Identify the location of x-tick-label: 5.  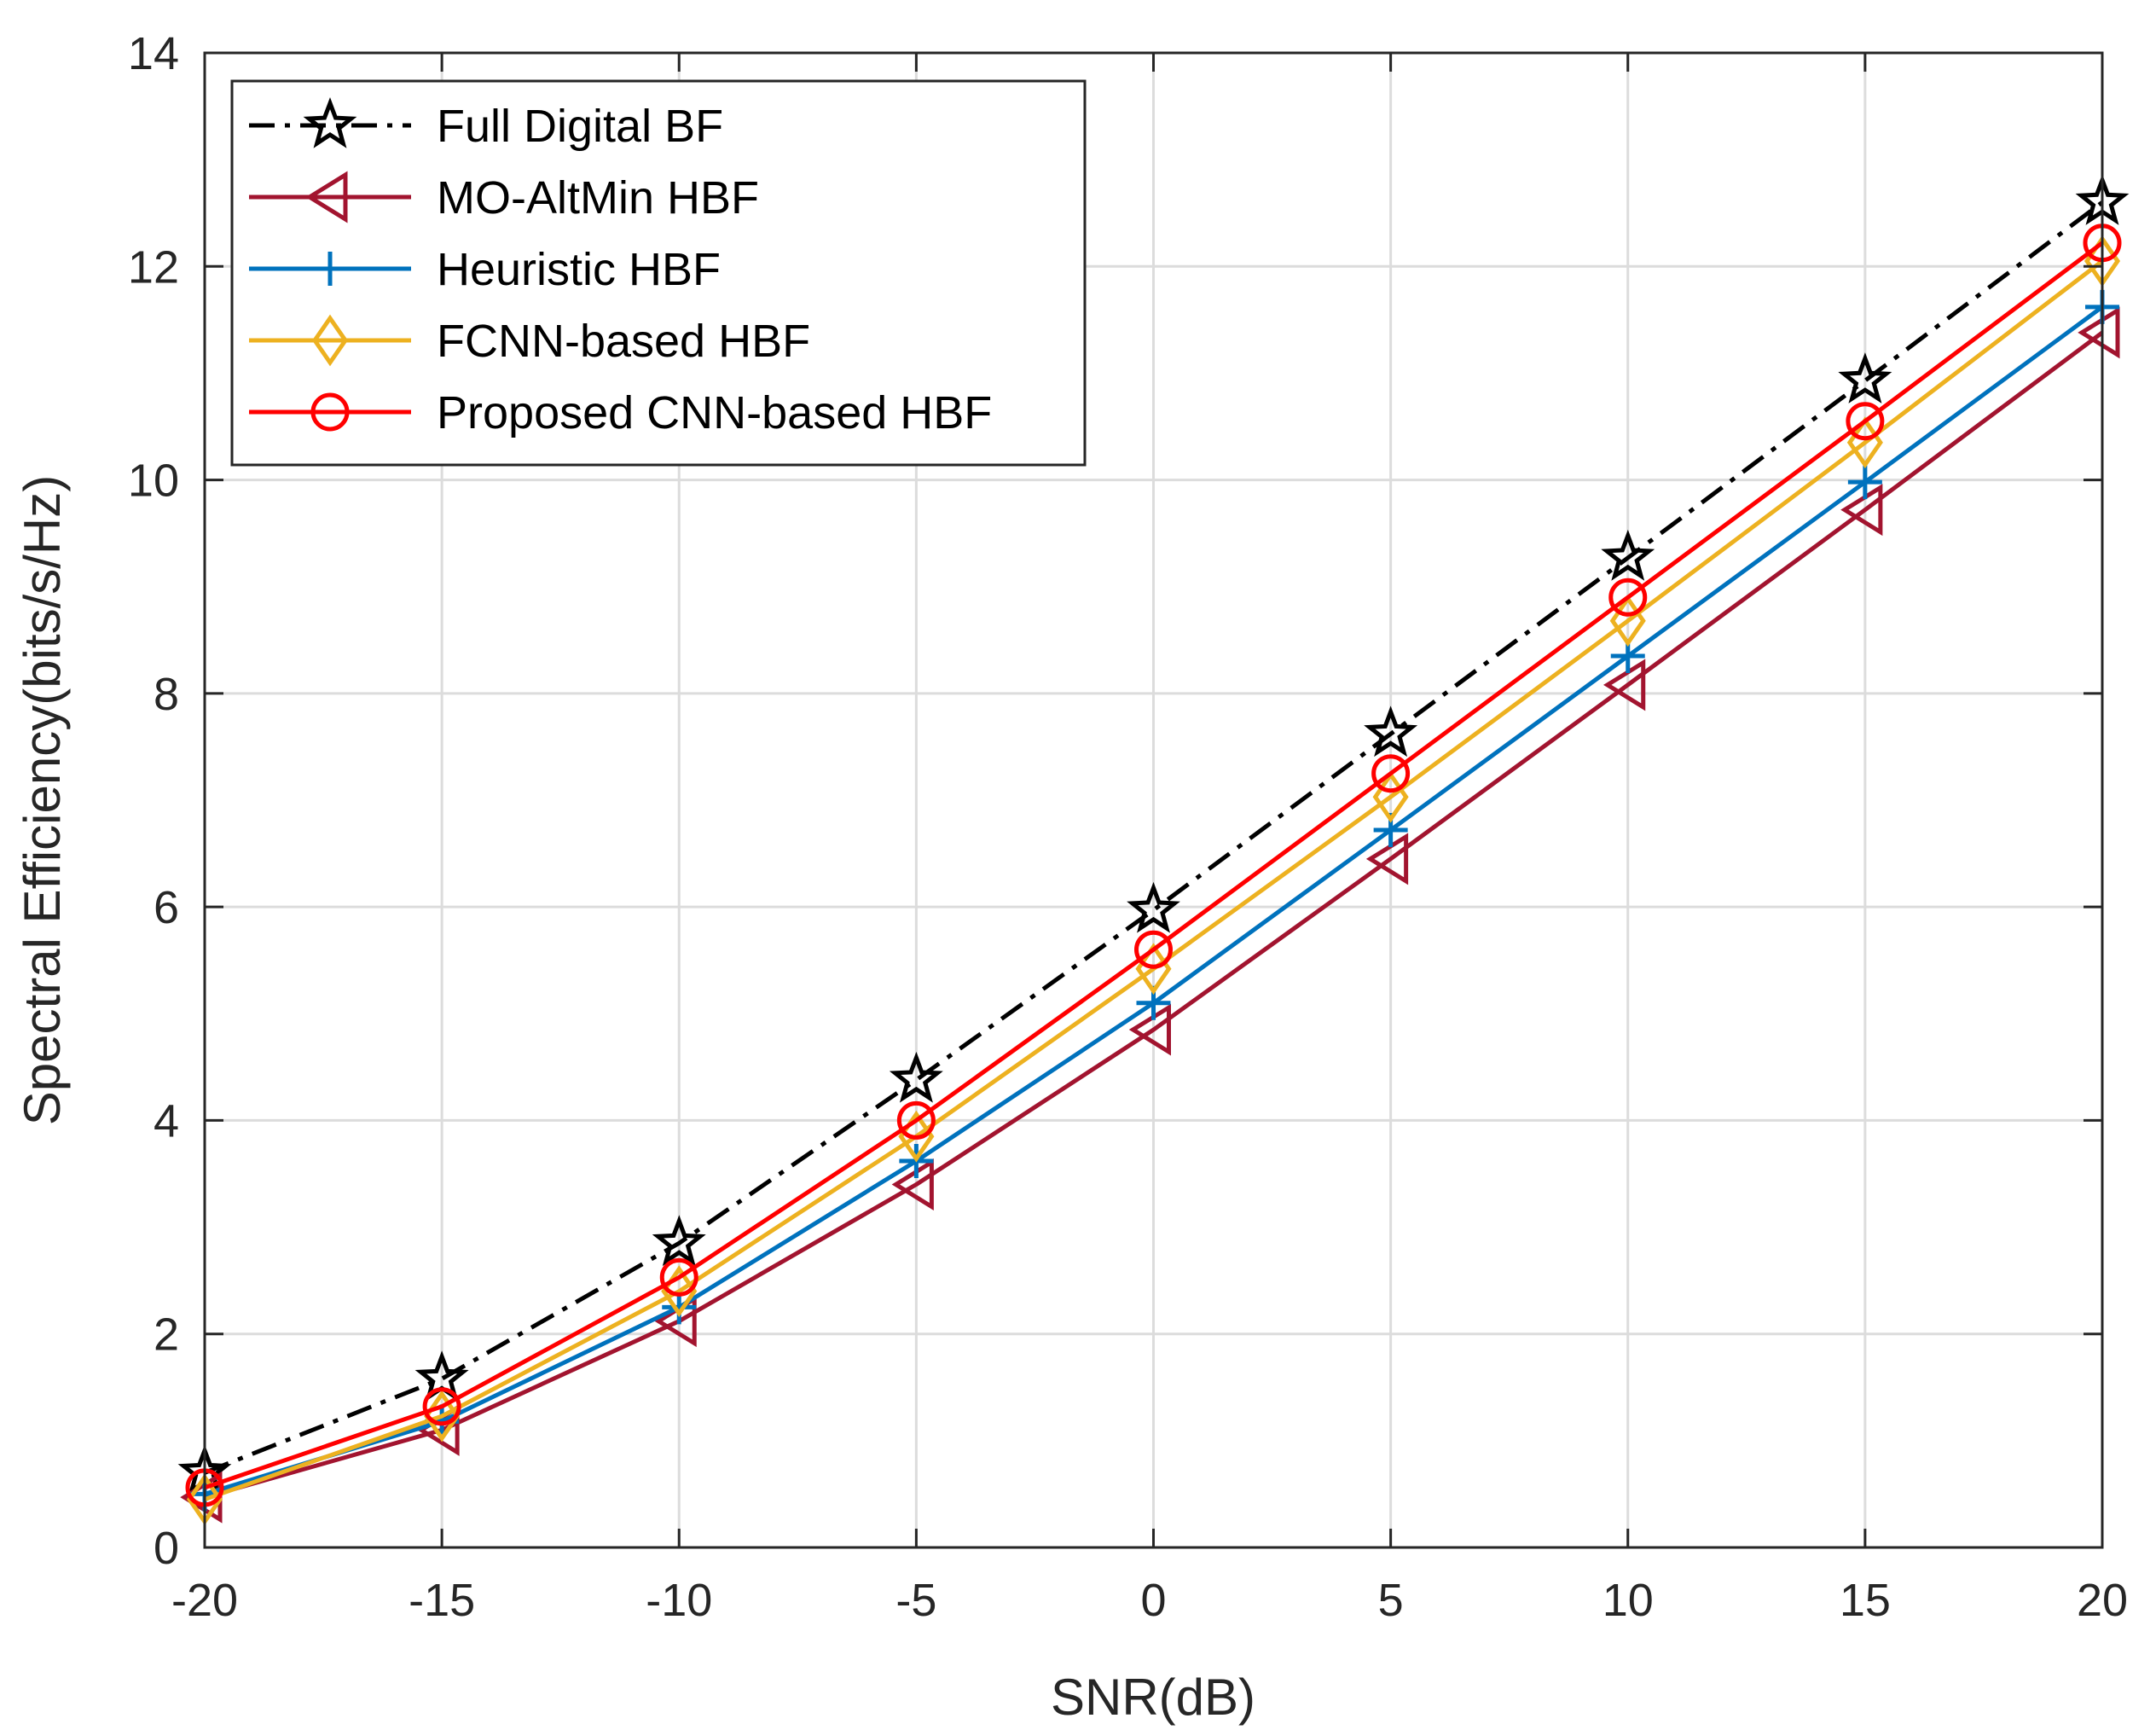
(1391, 1600).